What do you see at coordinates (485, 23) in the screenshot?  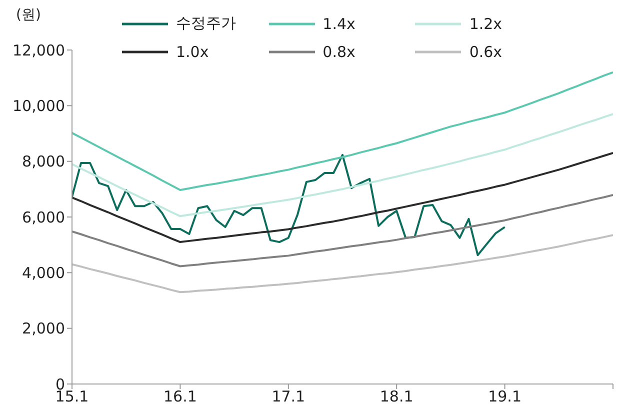 I see `legend-label: 1.2x` at bounding box center [485, 23].